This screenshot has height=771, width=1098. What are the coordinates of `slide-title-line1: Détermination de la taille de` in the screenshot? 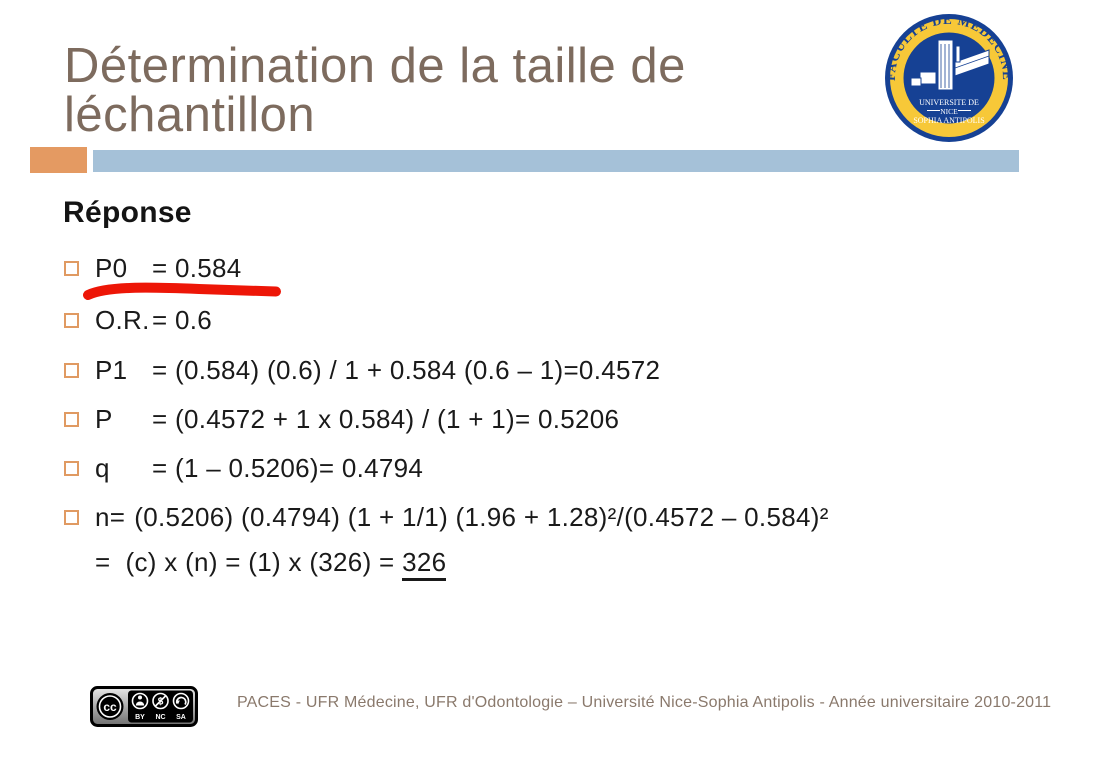 It's located at (375, 66).